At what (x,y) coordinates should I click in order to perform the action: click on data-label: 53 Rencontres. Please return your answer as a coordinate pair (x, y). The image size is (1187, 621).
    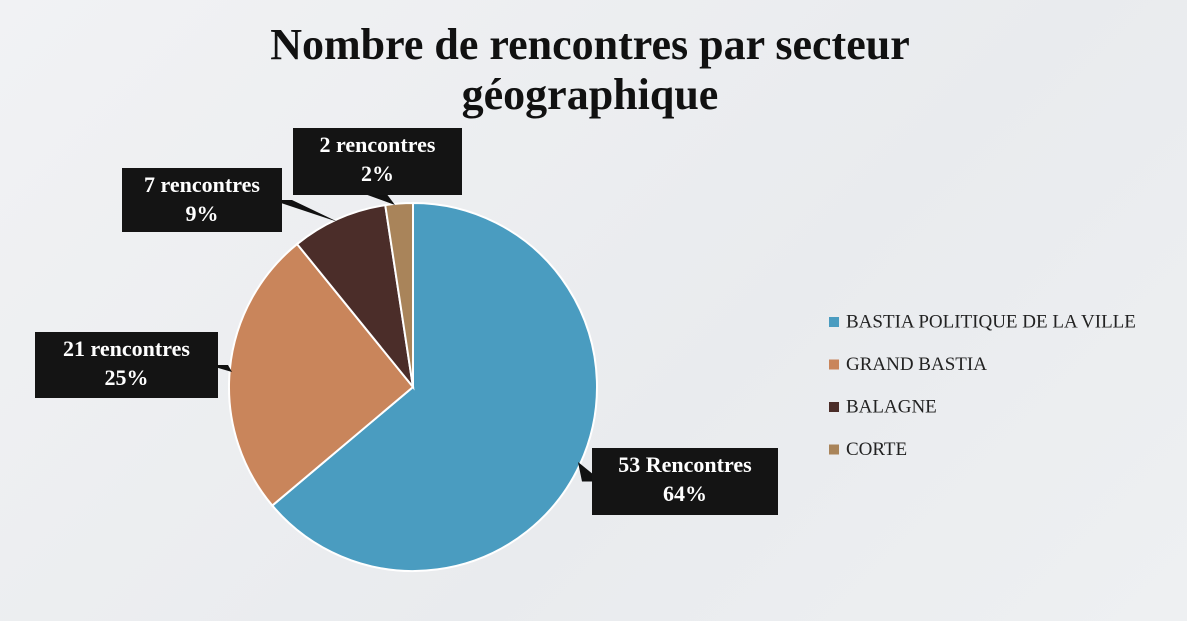
    Looking at the image, I should click on (685, 464).